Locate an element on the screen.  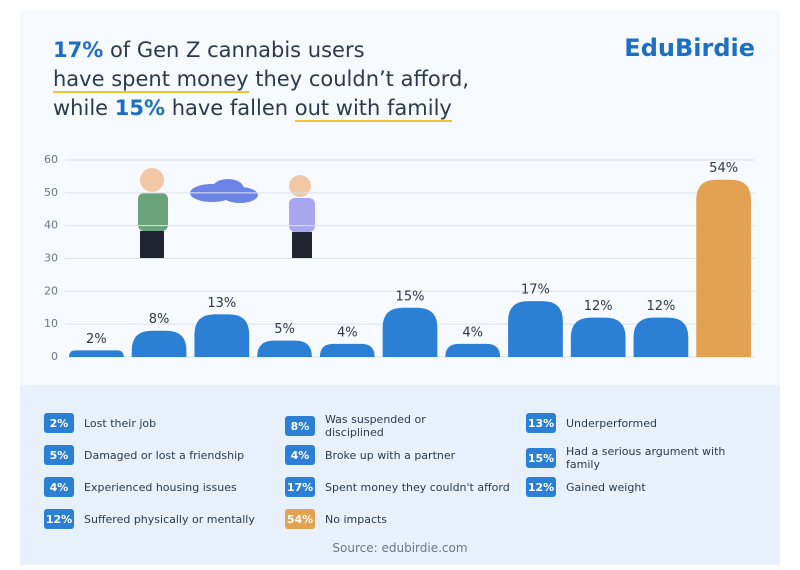
title-part: they couldn’t afford, is located at coordinates (359, 79).